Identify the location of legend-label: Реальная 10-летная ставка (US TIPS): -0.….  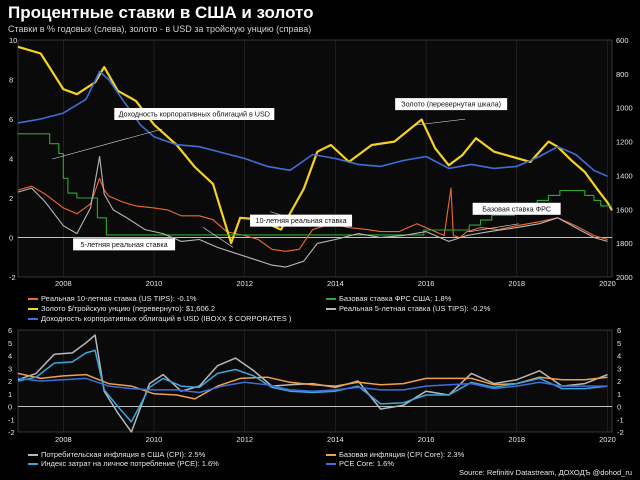
(119, 298).